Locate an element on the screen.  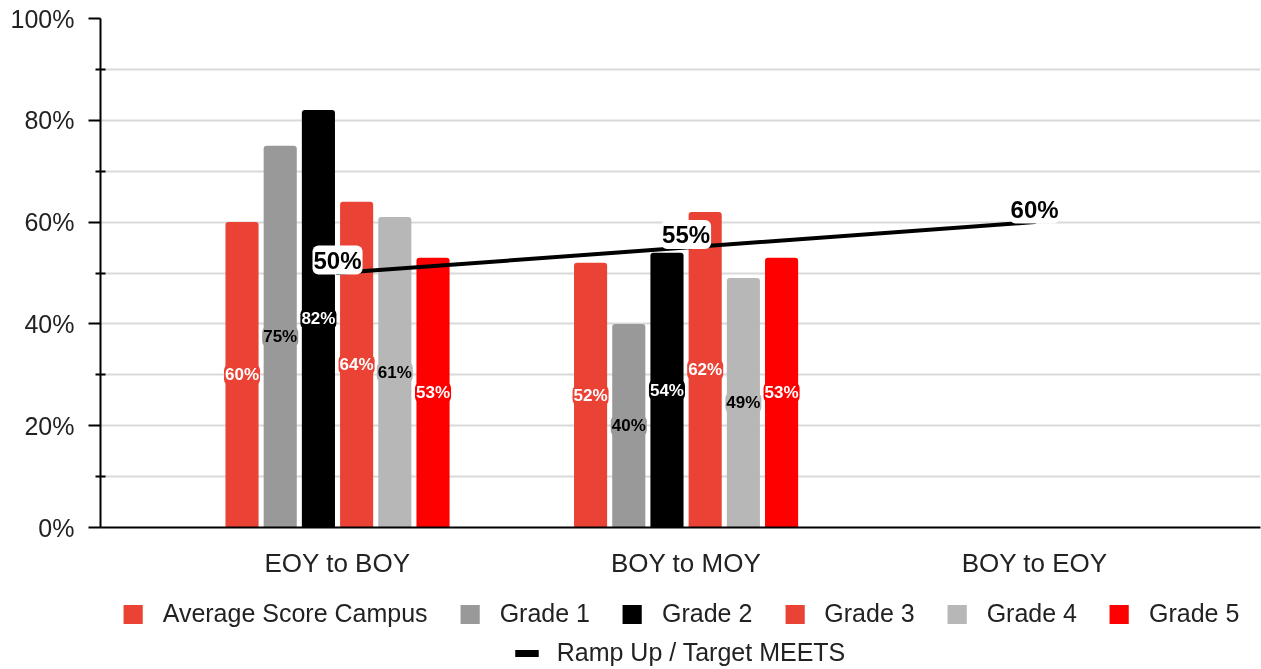
y-tick-label: 40% is located at coordinates (49, 323).